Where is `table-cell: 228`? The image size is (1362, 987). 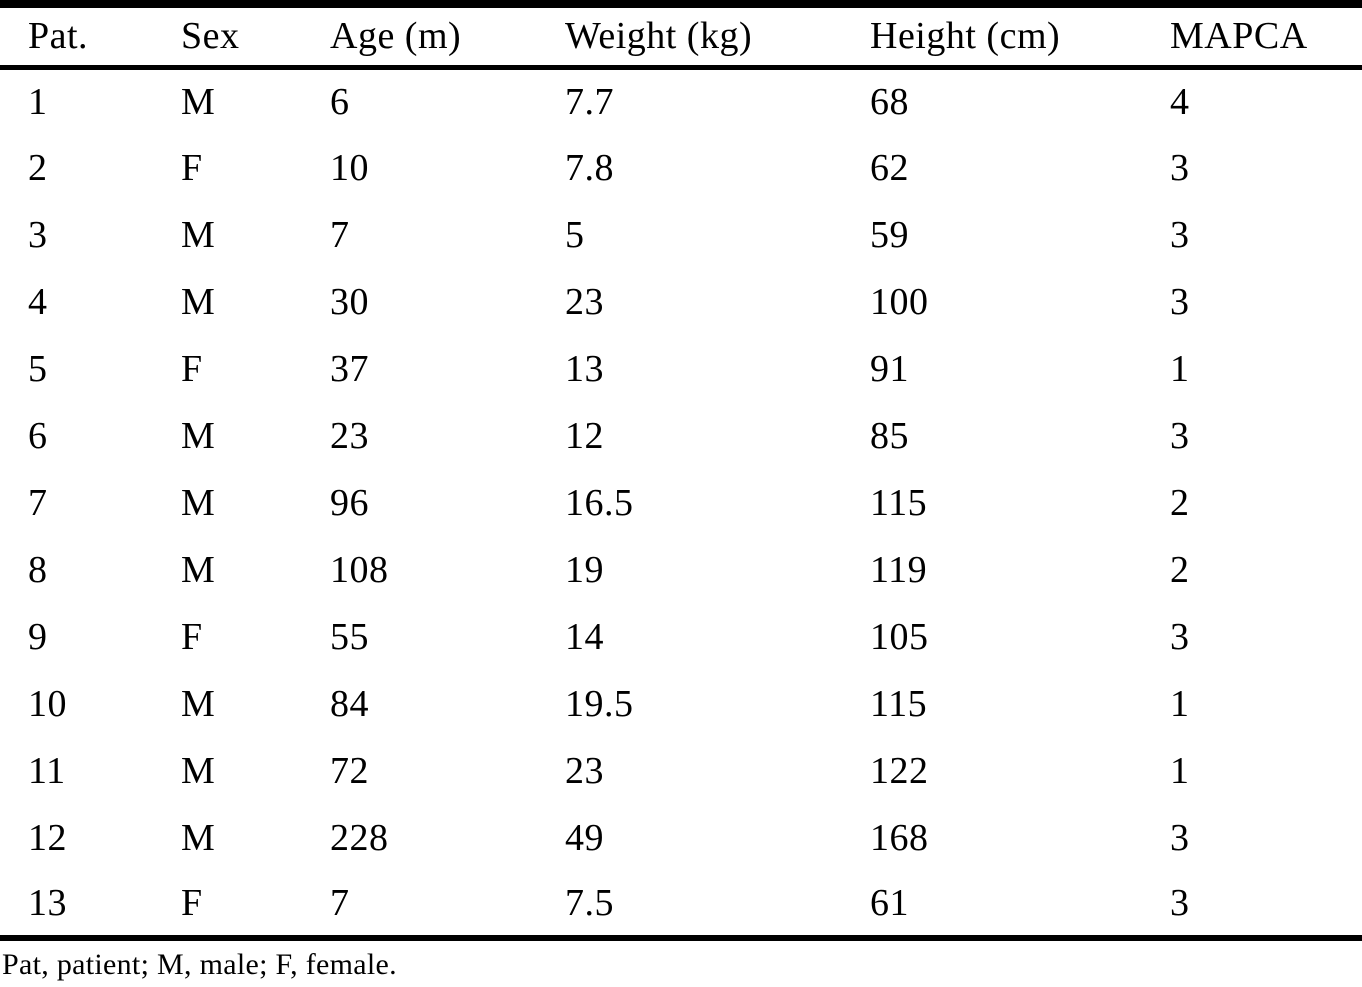 table-cell: 228 is located at coordinates (359, 837).